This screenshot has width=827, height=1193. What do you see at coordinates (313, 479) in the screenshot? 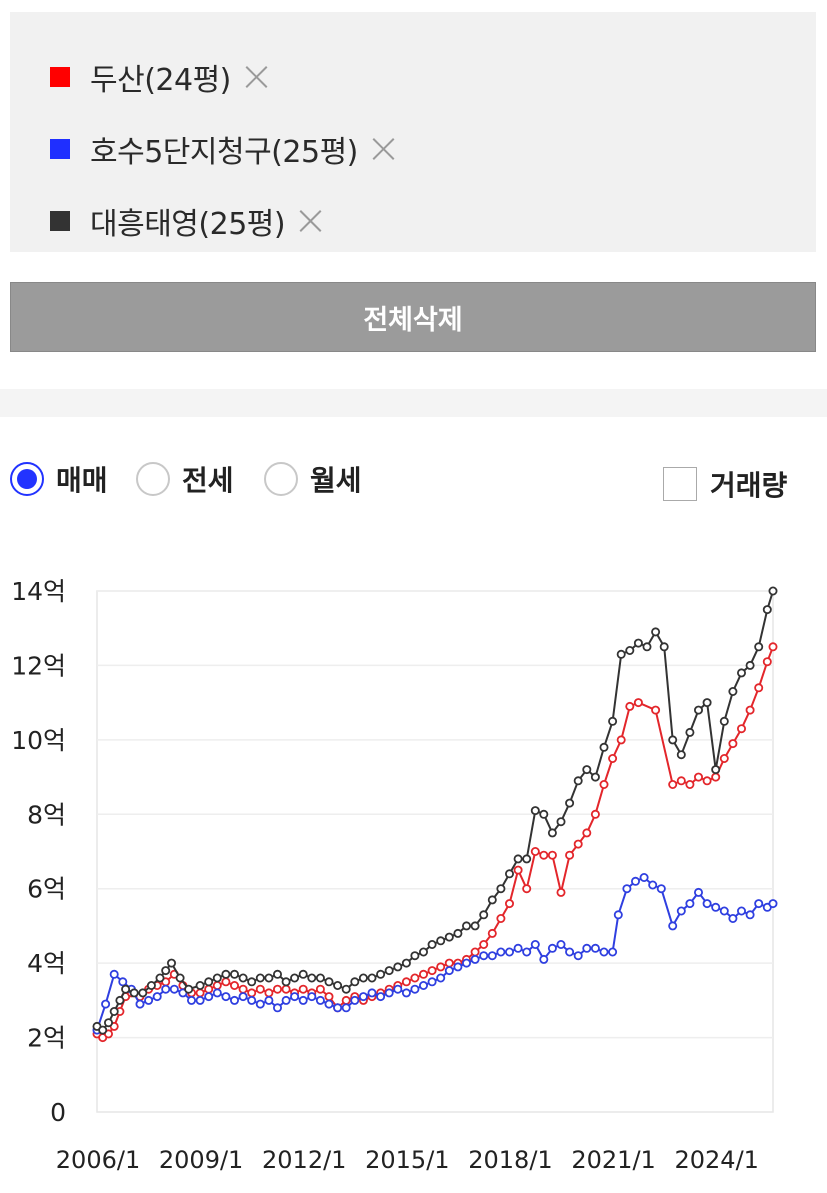
I see `radio-trade-monthly: 월세` at bounding box center [313, 479].